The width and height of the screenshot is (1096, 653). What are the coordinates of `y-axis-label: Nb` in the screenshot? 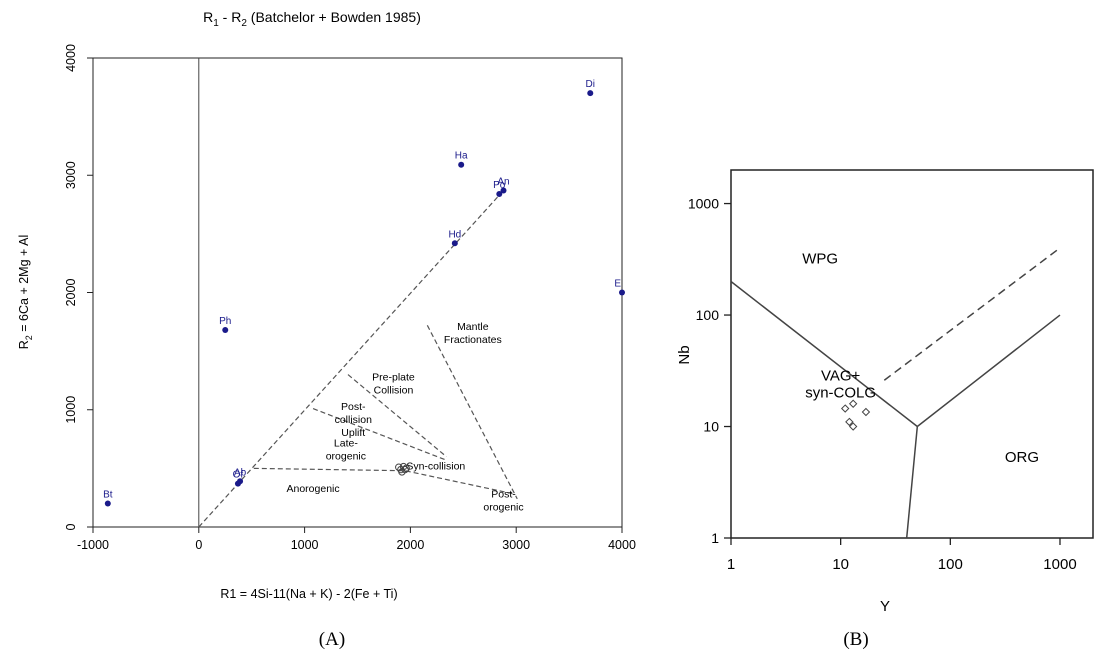 It's located at (684, 354).